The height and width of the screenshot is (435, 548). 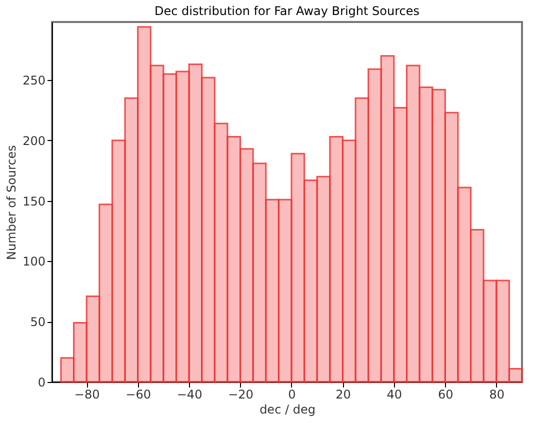 I want to click on x-tick-label: 60, so click(x=446, y=395).